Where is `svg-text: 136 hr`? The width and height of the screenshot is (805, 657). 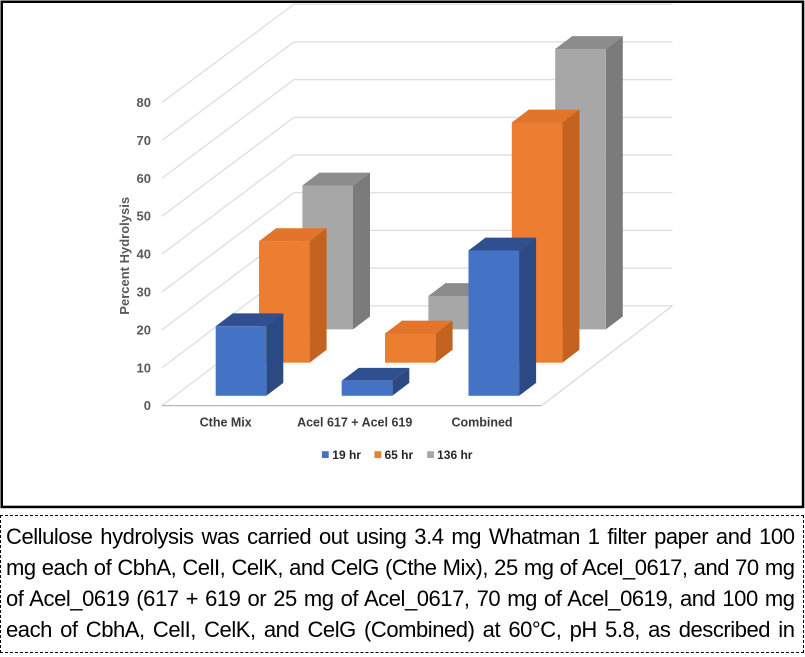
svg-text: 136 hr is located at coordinates (455, 455).